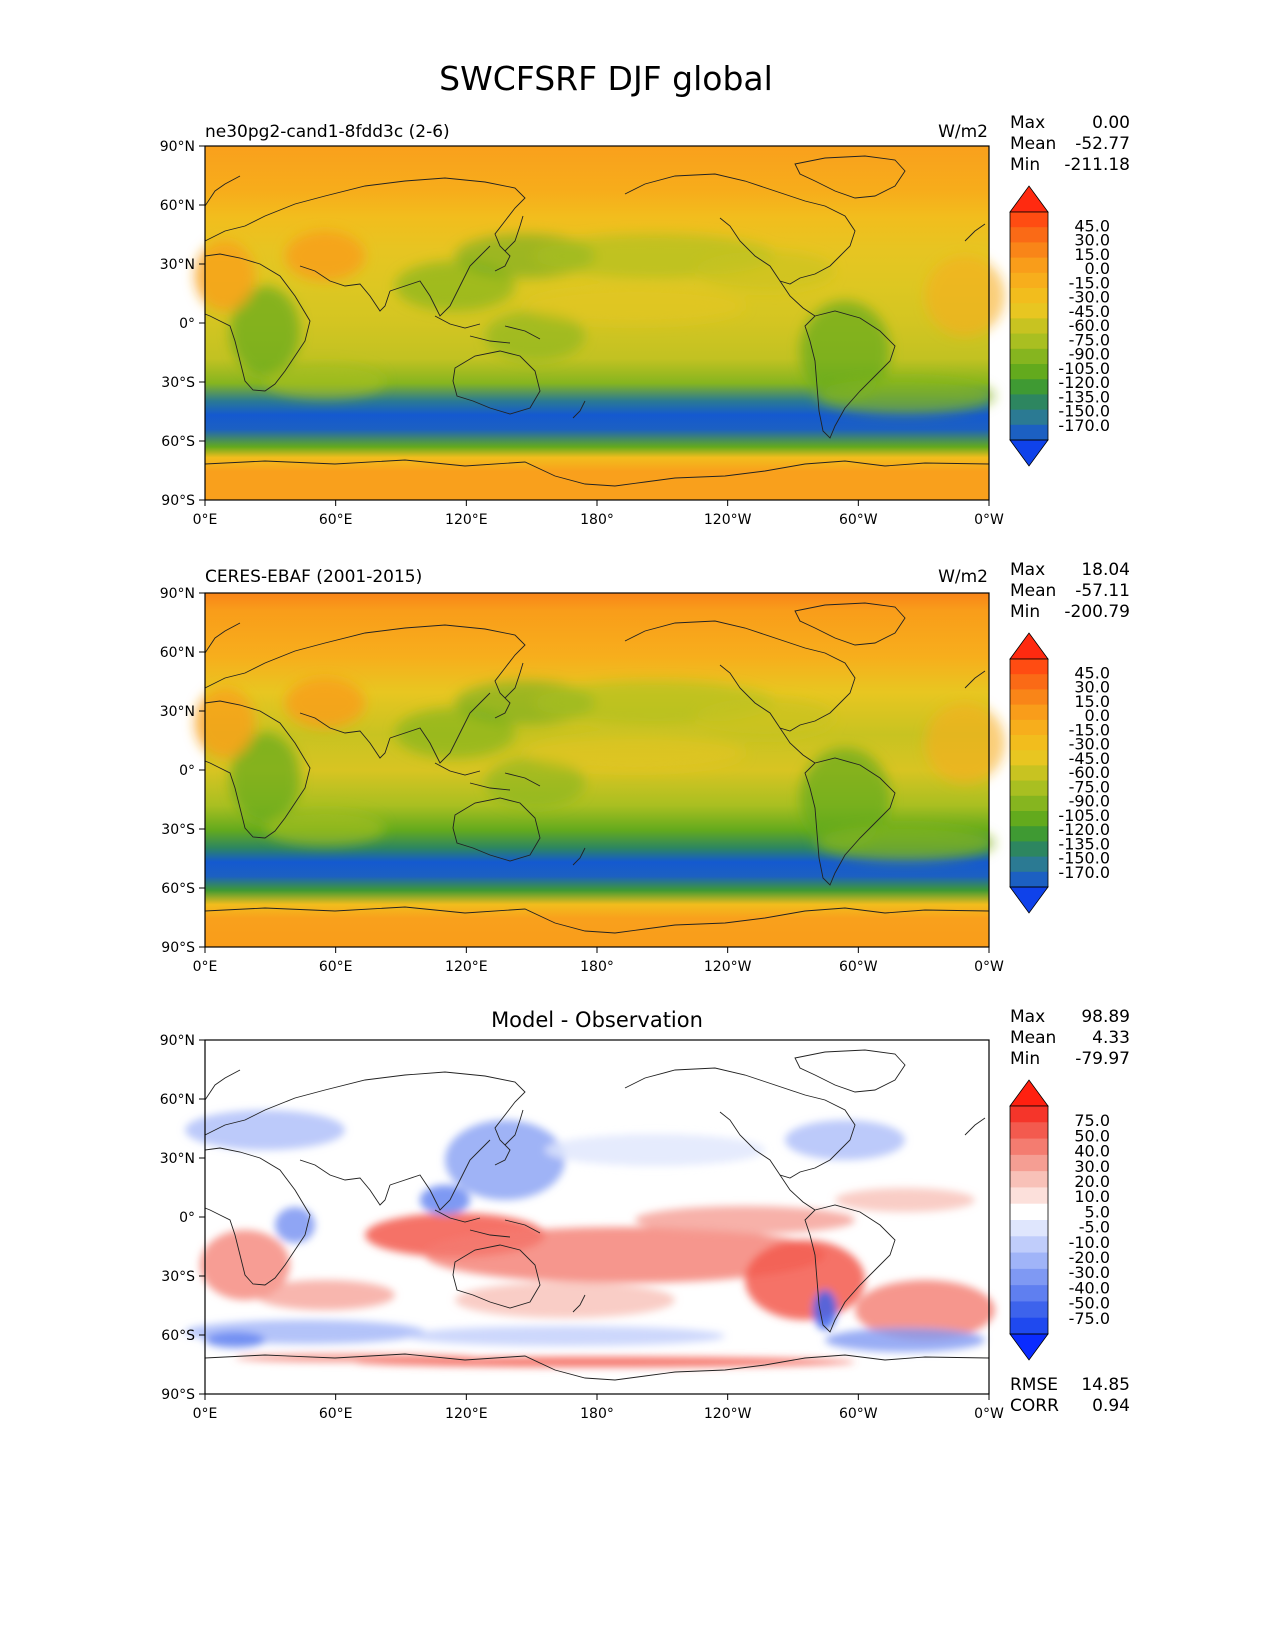  Describe the element at coordinates (1105, 1017) in the screenshot. I see `stat-value: 98.89` at that location.